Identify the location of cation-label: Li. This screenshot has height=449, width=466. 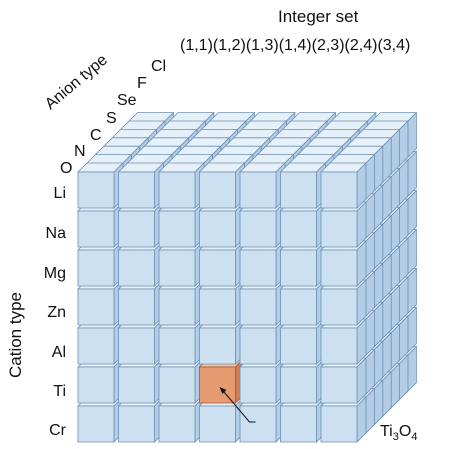
(59, 193).